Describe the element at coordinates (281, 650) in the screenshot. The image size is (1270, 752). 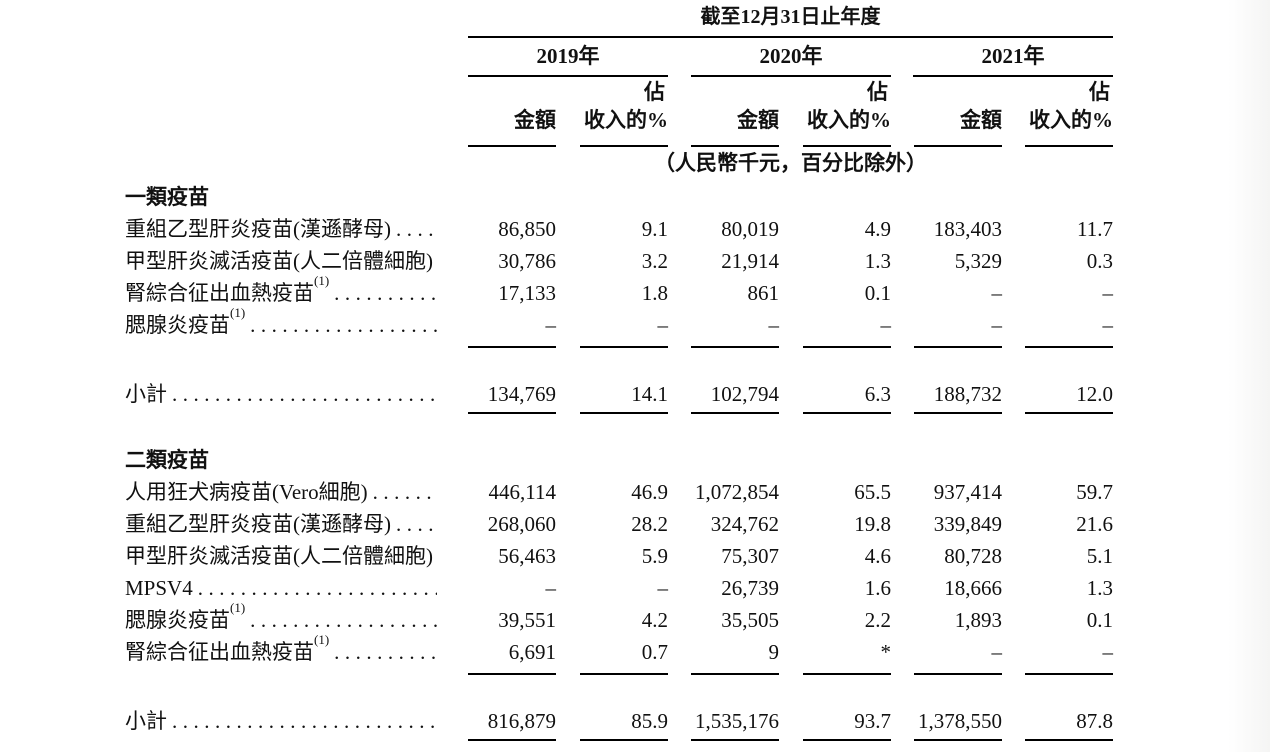
I see `row-label-cell: 腎綜合征出血熱疫苗(1)` at that location.